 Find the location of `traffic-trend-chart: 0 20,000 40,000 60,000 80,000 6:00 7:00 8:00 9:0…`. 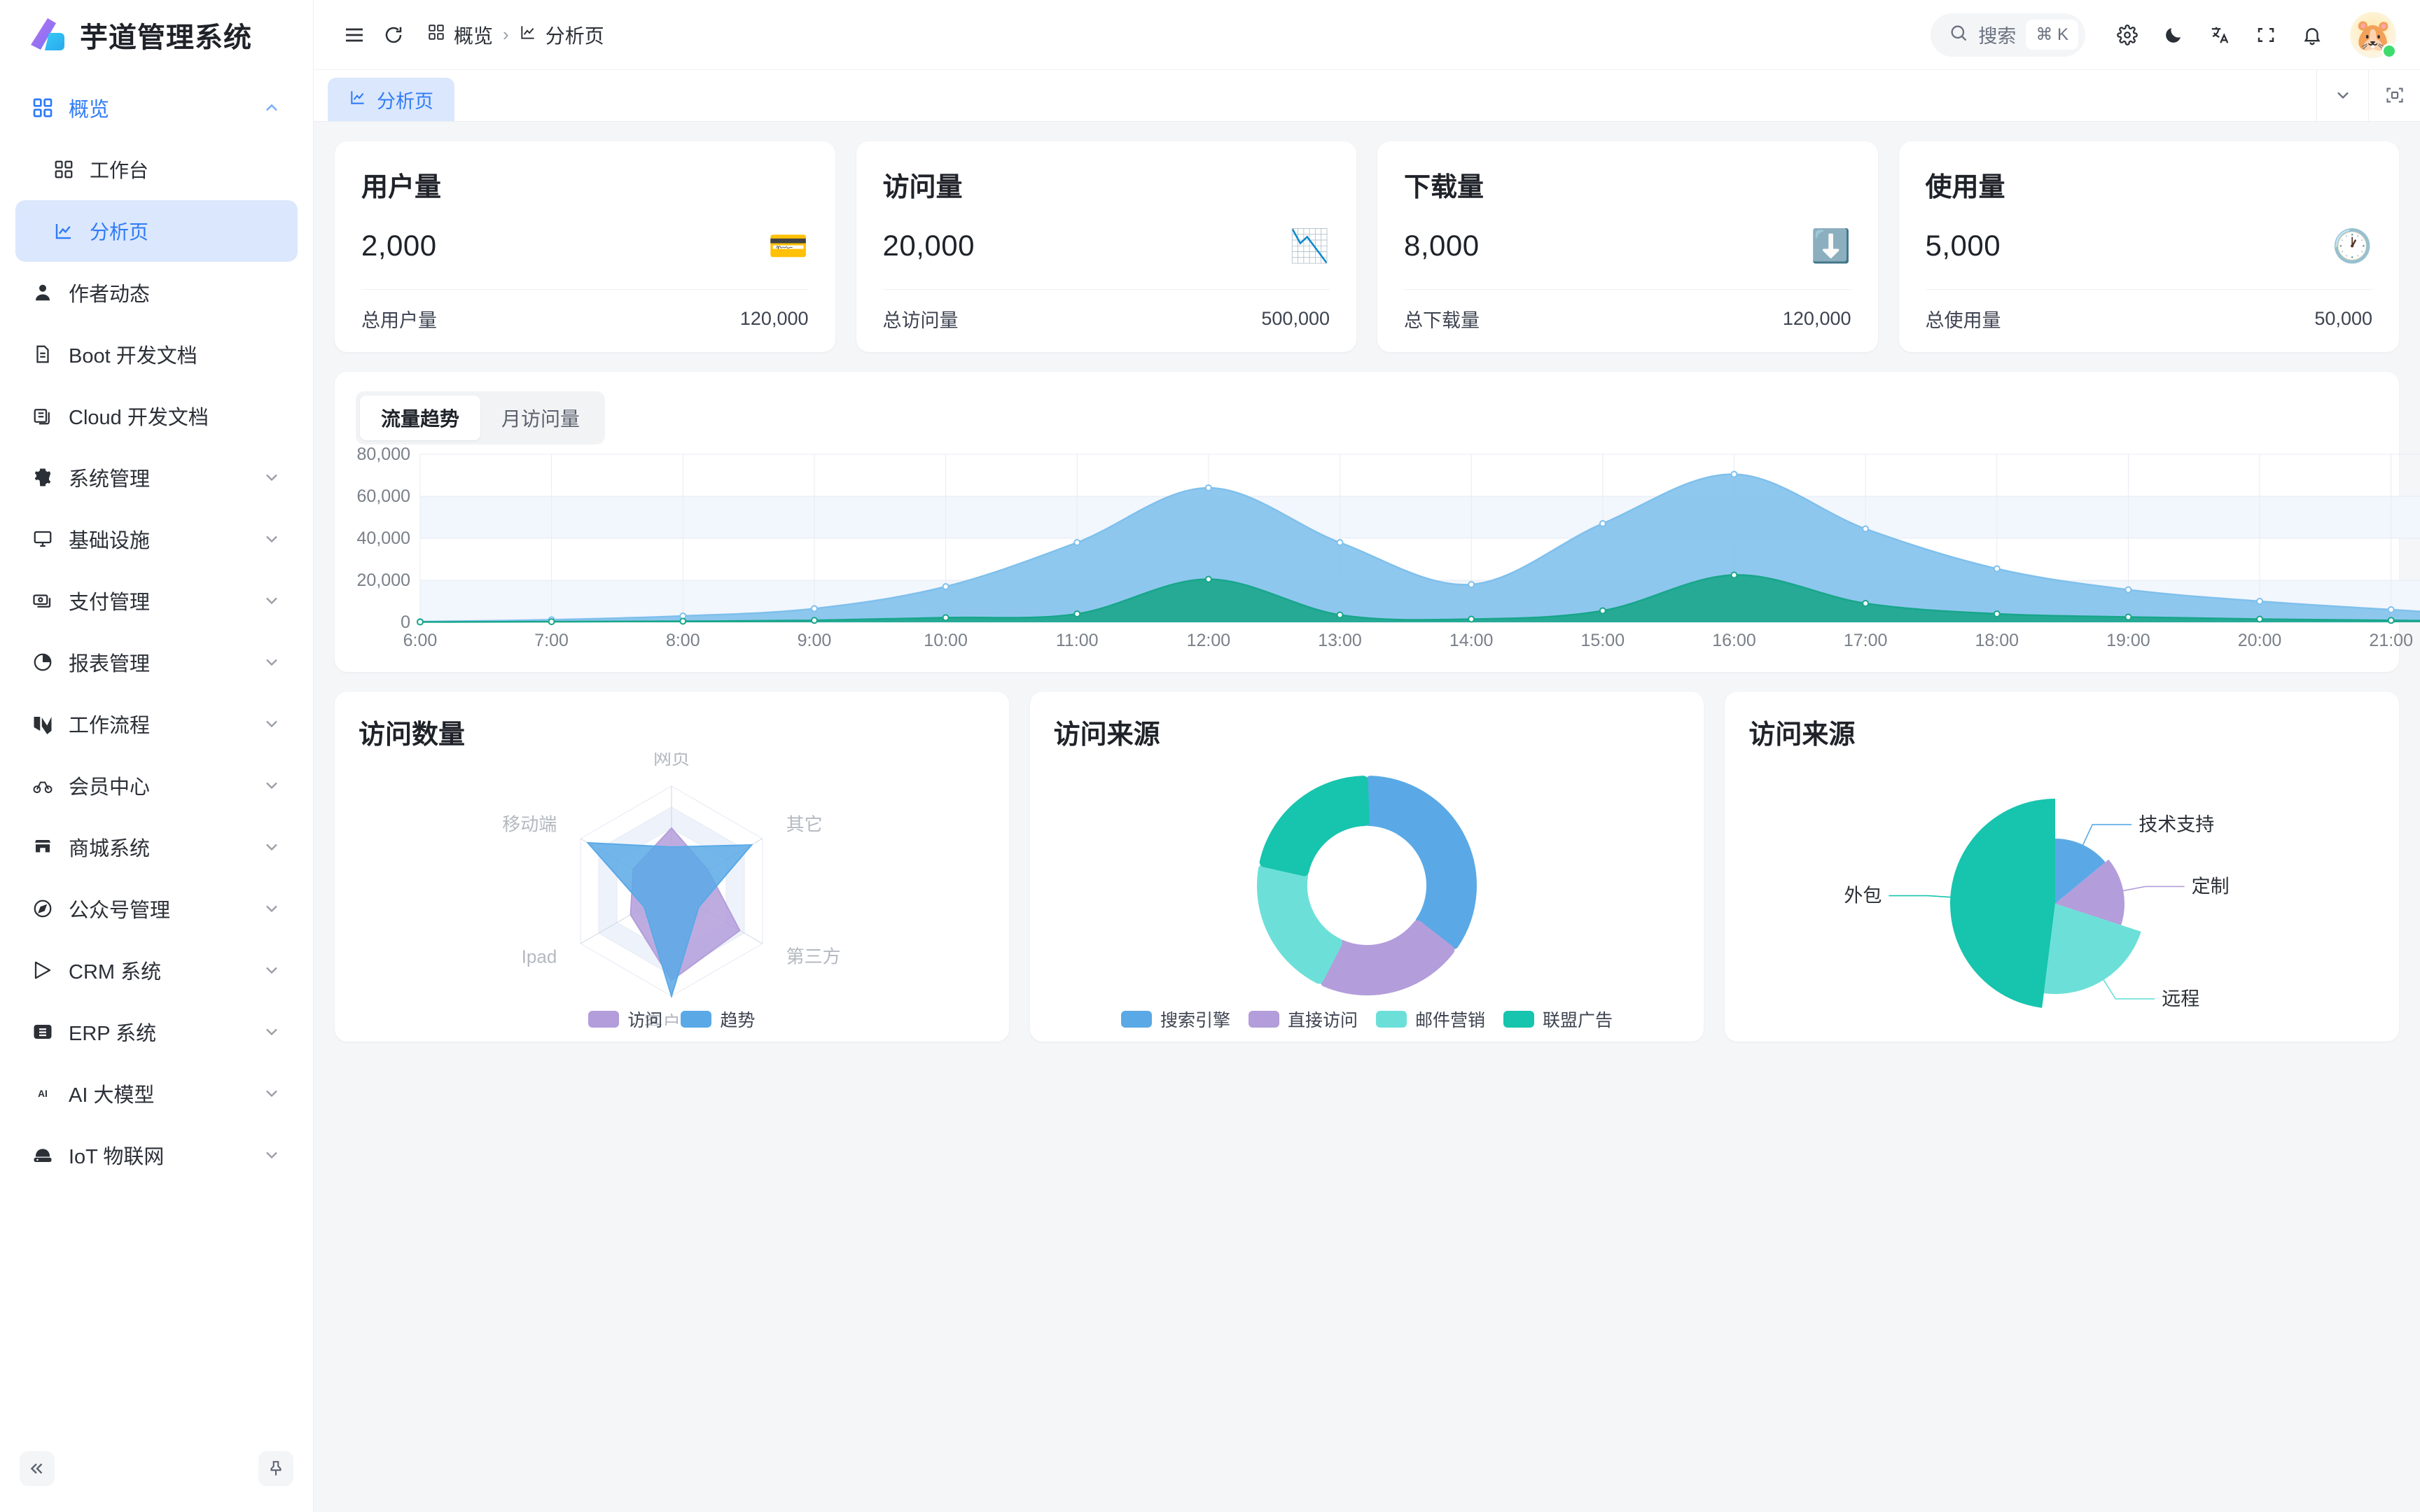

traffic-trend-chart: 0 20,000 40,000 60,000 80,000 6:00 7:00 8:00 9:0… is located at coordinates (1388, 548).